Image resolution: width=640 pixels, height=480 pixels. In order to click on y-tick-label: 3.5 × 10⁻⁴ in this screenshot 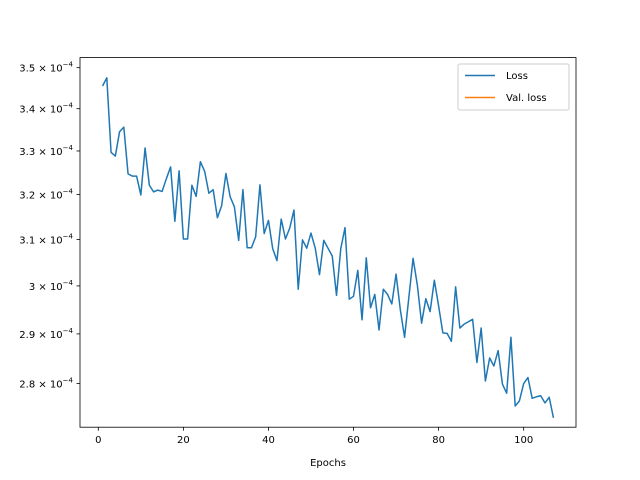, I will do `click(46, 68)`.